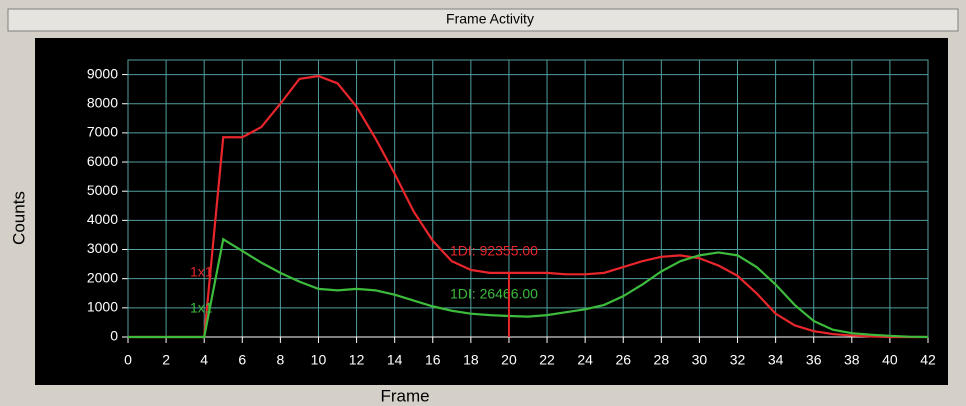 This screenshot has width=966, height=406. Describe the element at coordinates (102, 73) in the screenshot. I see `y-tick-label: 9000` at that location.